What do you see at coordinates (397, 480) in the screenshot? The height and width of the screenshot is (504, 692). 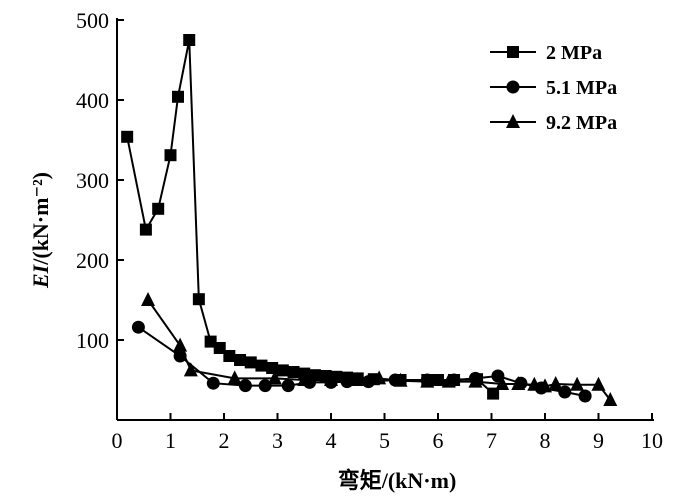 I see `x-axis-label: 弯矩/(kN·m)` at bounding box center [397, 480].